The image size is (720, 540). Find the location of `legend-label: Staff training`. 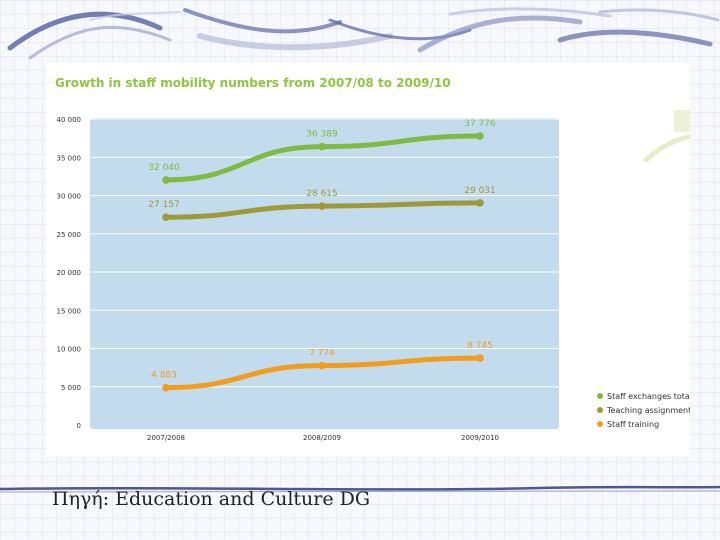

legend-label: Staff training is located at coordinates (633, 424).